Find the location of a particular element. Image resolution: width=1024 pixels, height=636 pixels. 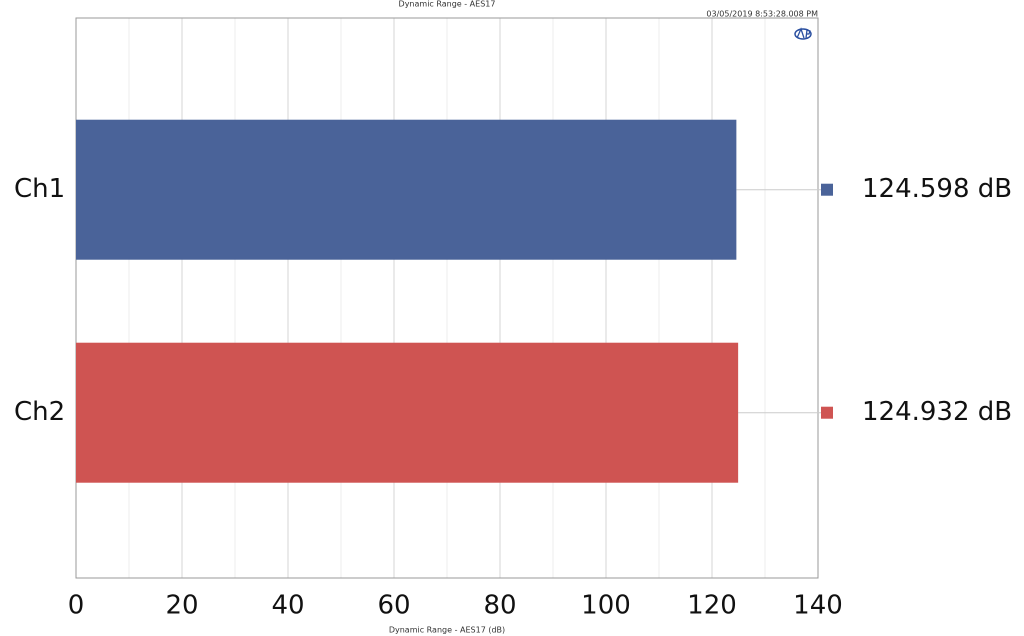

logo-glyph is located at coordinates (803, 33).